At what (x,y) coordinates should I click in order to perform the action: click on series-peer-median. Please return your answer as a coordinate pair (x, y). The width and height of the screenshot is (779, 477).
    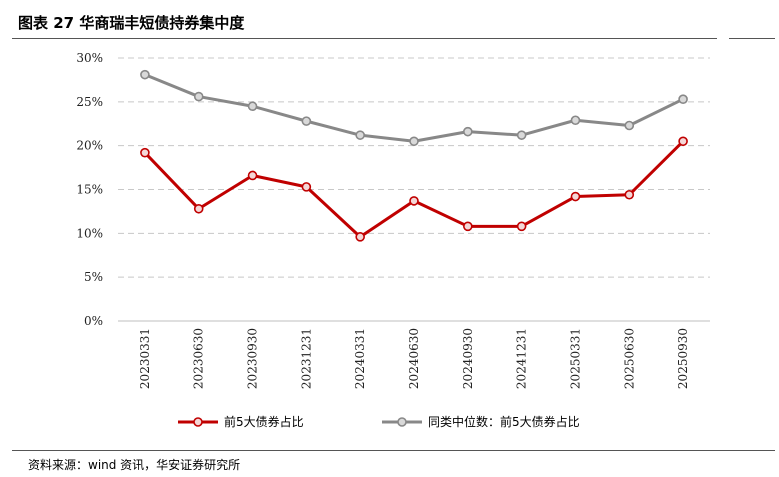
    Looking at the image, I should click on (414, 108).